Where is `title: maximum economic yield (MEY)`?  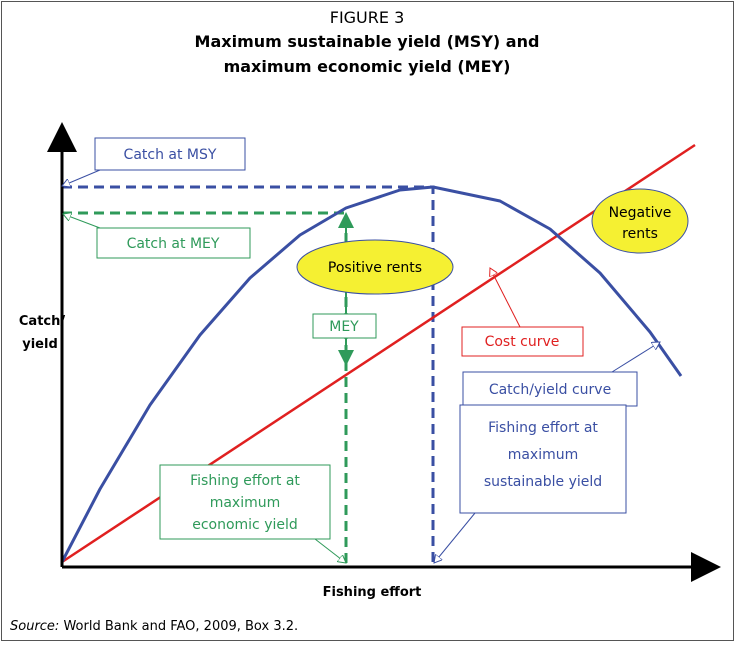 title: maximum economic yield (MEY) is located at coordinates (367, 66).